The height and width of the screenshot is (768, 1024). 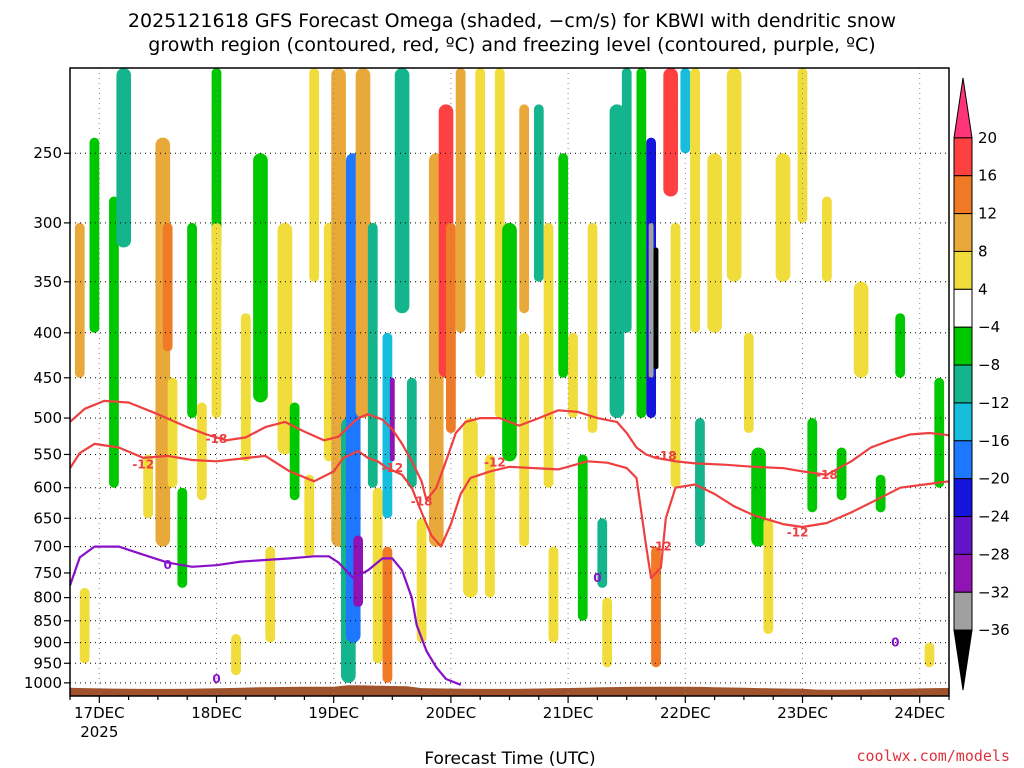 I want to click on y-tick-label: 700, so click(x=47, y=547).